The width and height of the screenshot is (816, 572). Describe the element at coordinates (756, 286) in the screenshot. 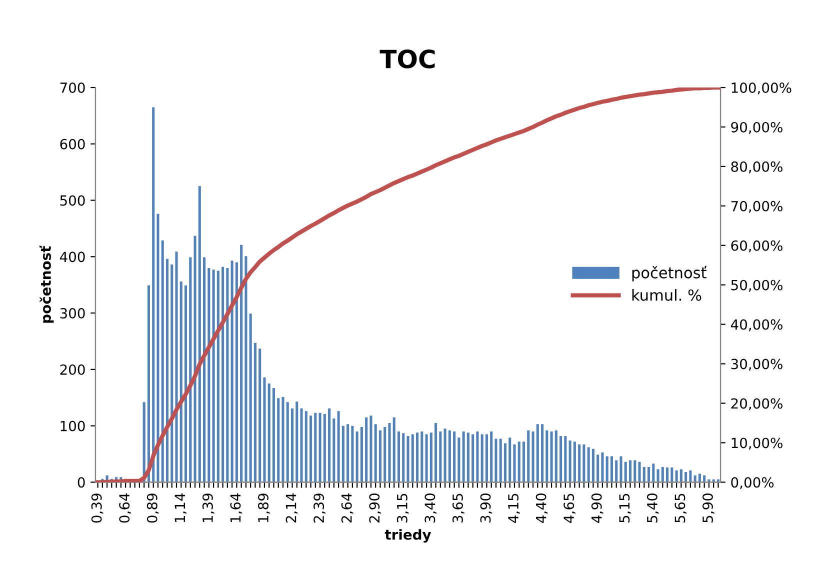

I see `y2-tick-label: 50,00%` at that location.